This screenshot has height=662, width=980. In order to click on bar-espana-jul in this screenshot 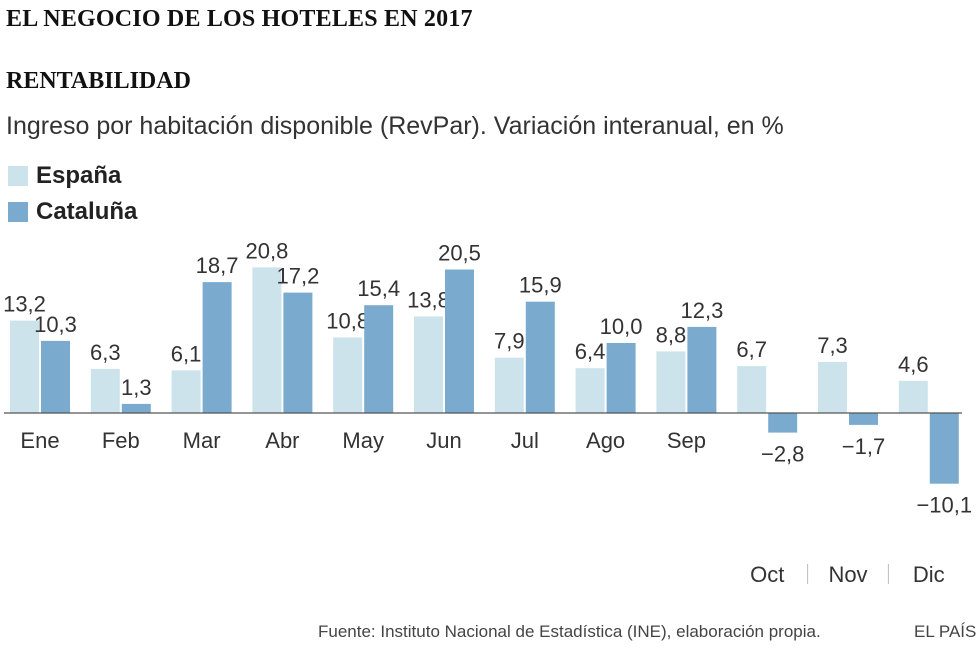, I will do `click(509, 385)`.